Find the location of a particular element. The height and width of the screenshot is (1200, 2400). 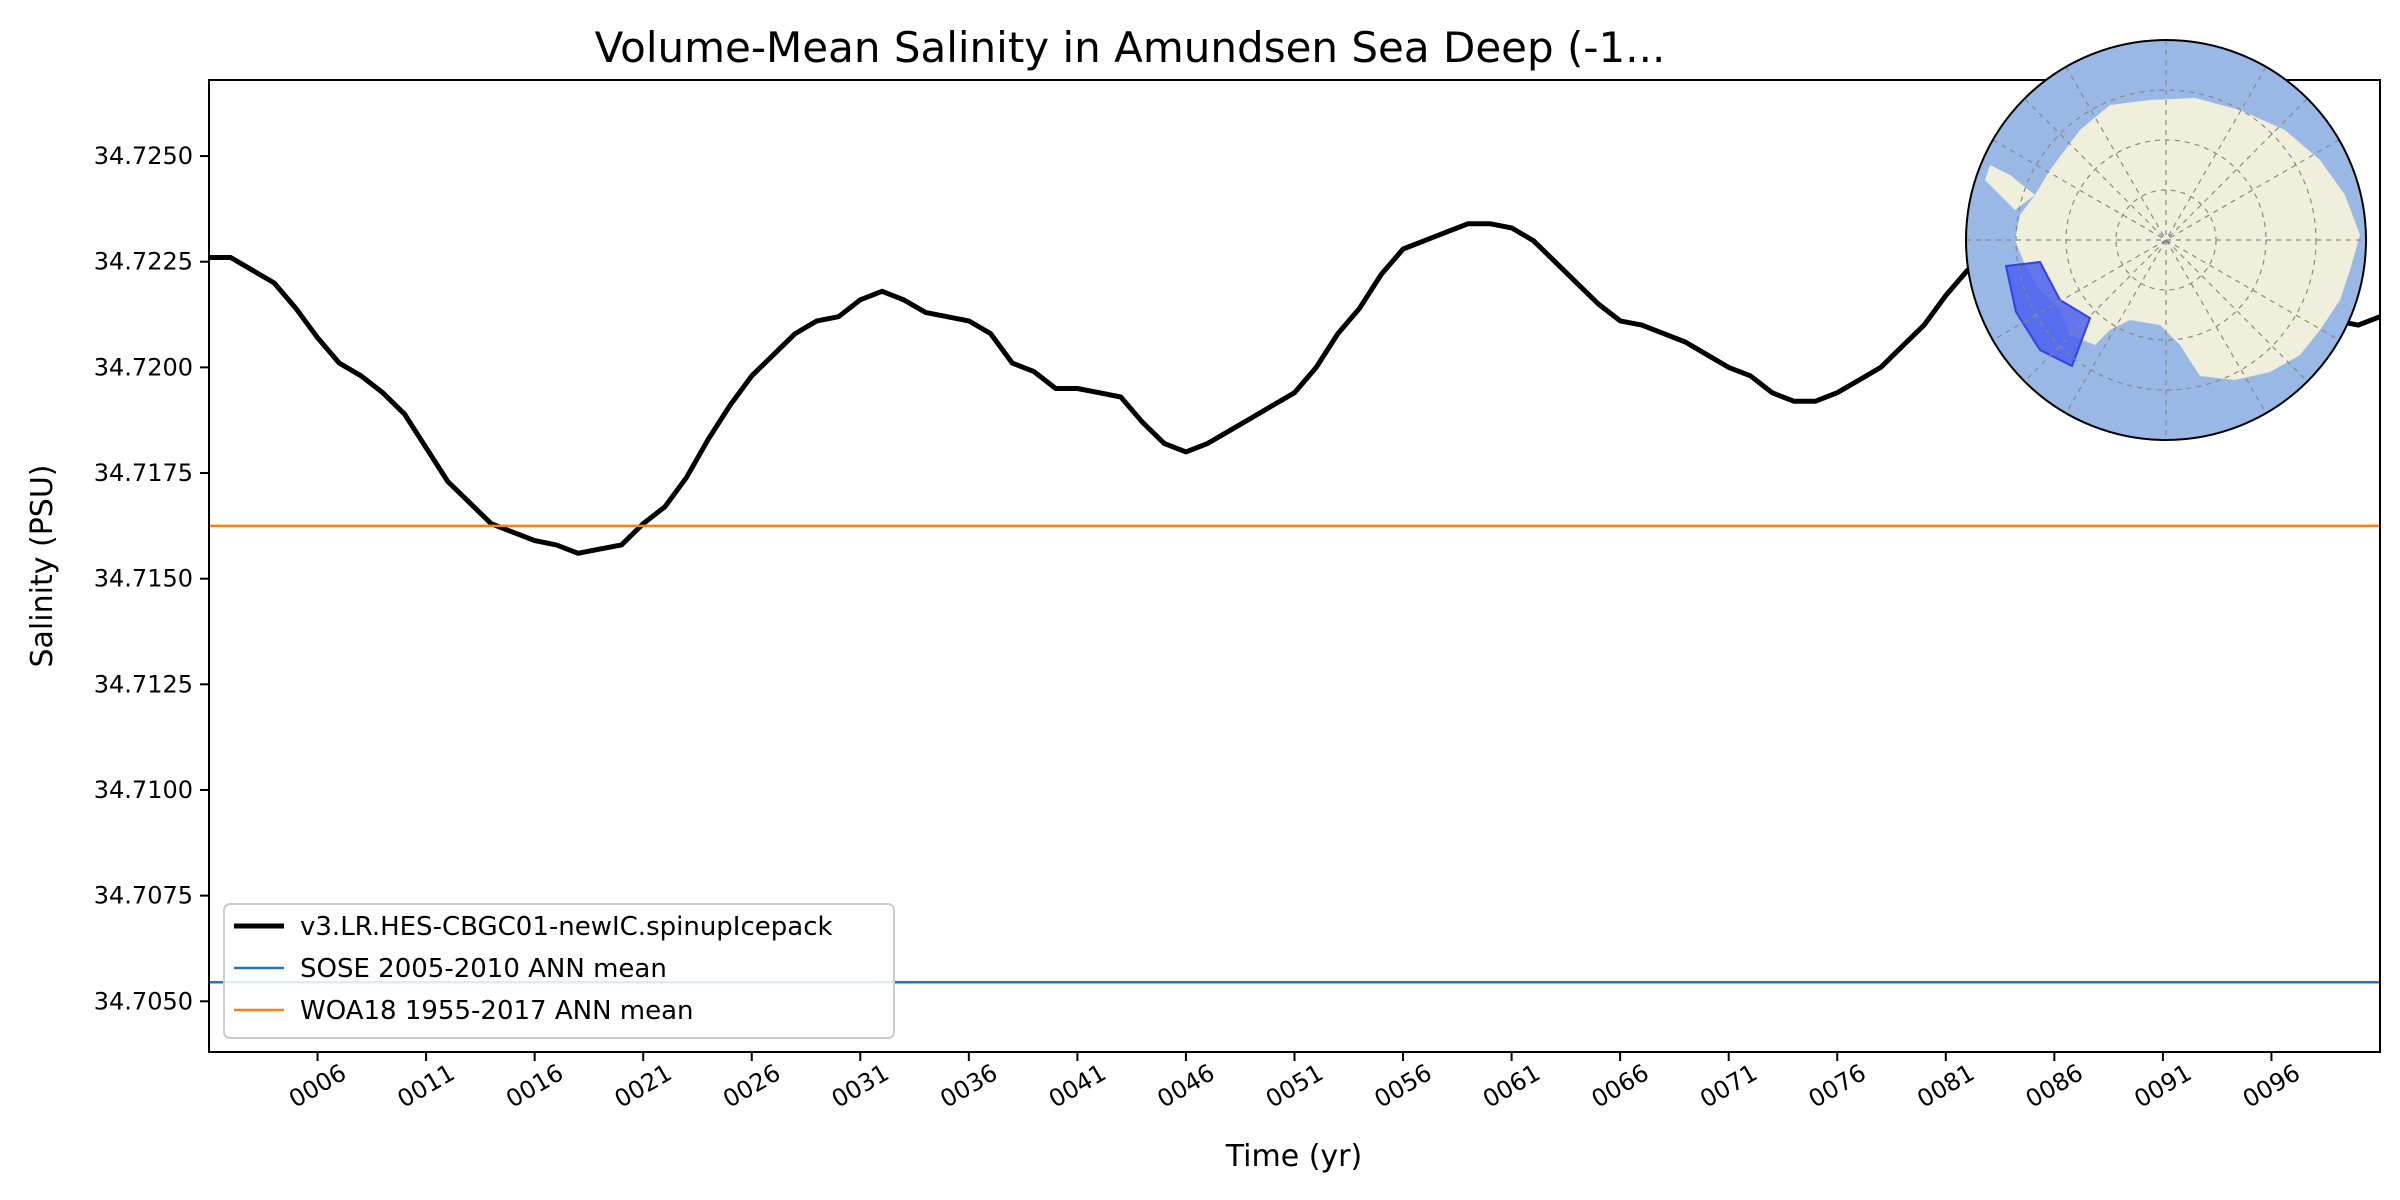

x-tick-label: 0036 is located at coordinates (968, 1086).